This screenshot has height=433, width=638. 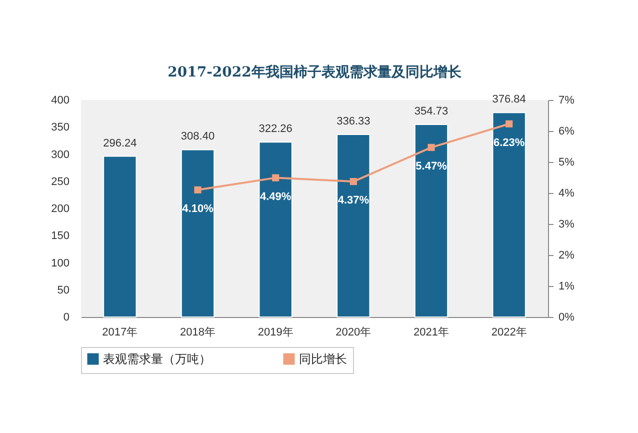 What do you see at coordinates (566, 194) in the screenshot?
I see `y2-tick-label: 4%` at bounding box center [566, 194].